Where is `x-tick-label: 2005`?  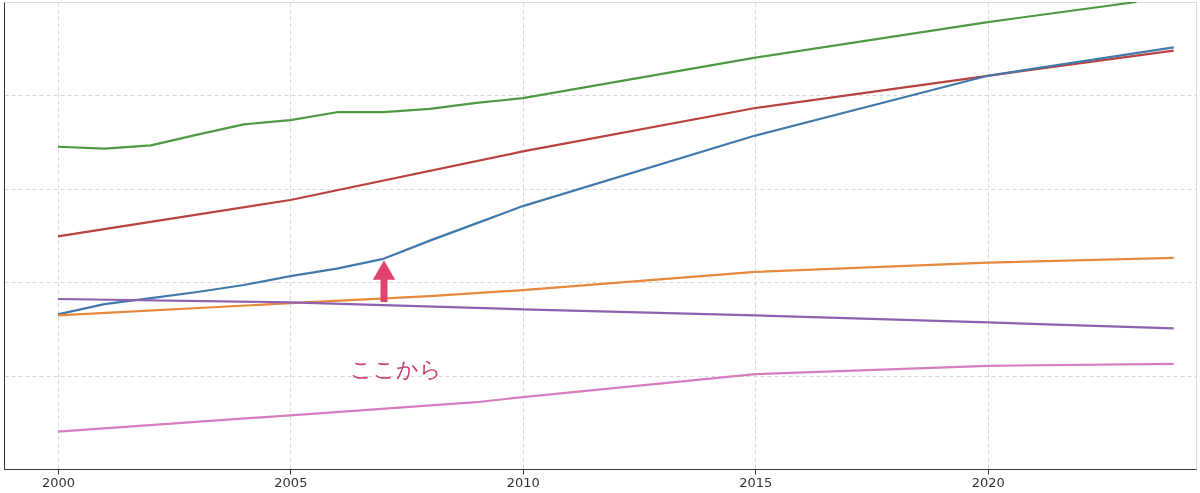
x-tick-label: 2005 is located at coordinates (291, 482).